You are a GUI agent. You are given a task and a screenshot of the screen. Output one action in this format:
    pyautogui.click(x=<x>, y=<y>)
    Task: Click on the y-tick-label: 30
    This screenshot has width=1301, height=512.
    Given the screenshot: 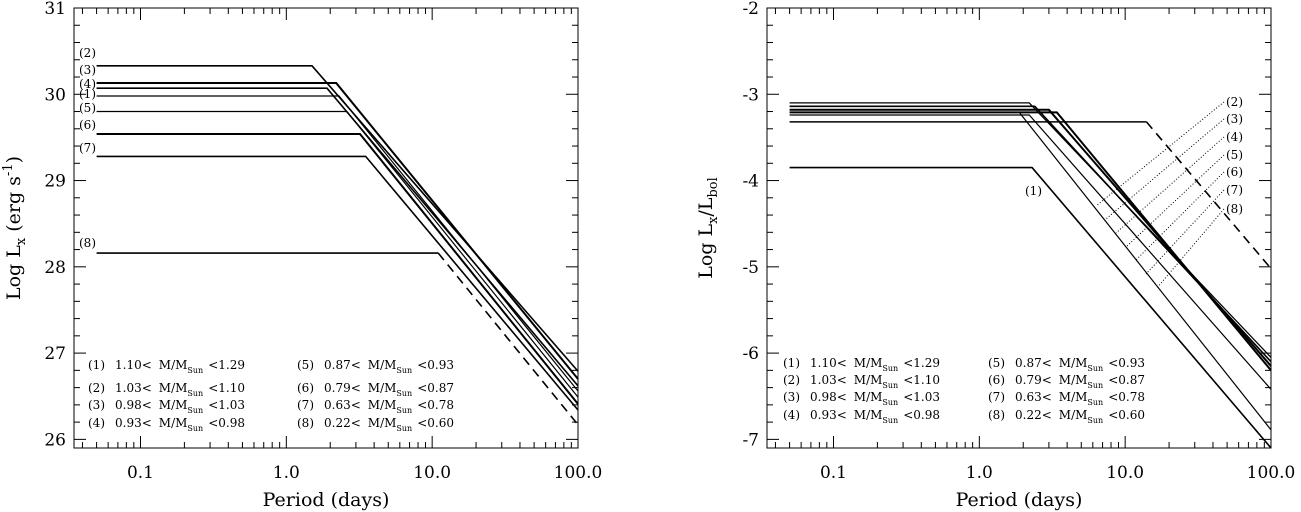 What is the action you would take?
    pyautogui.click(x=55, y=95)
    